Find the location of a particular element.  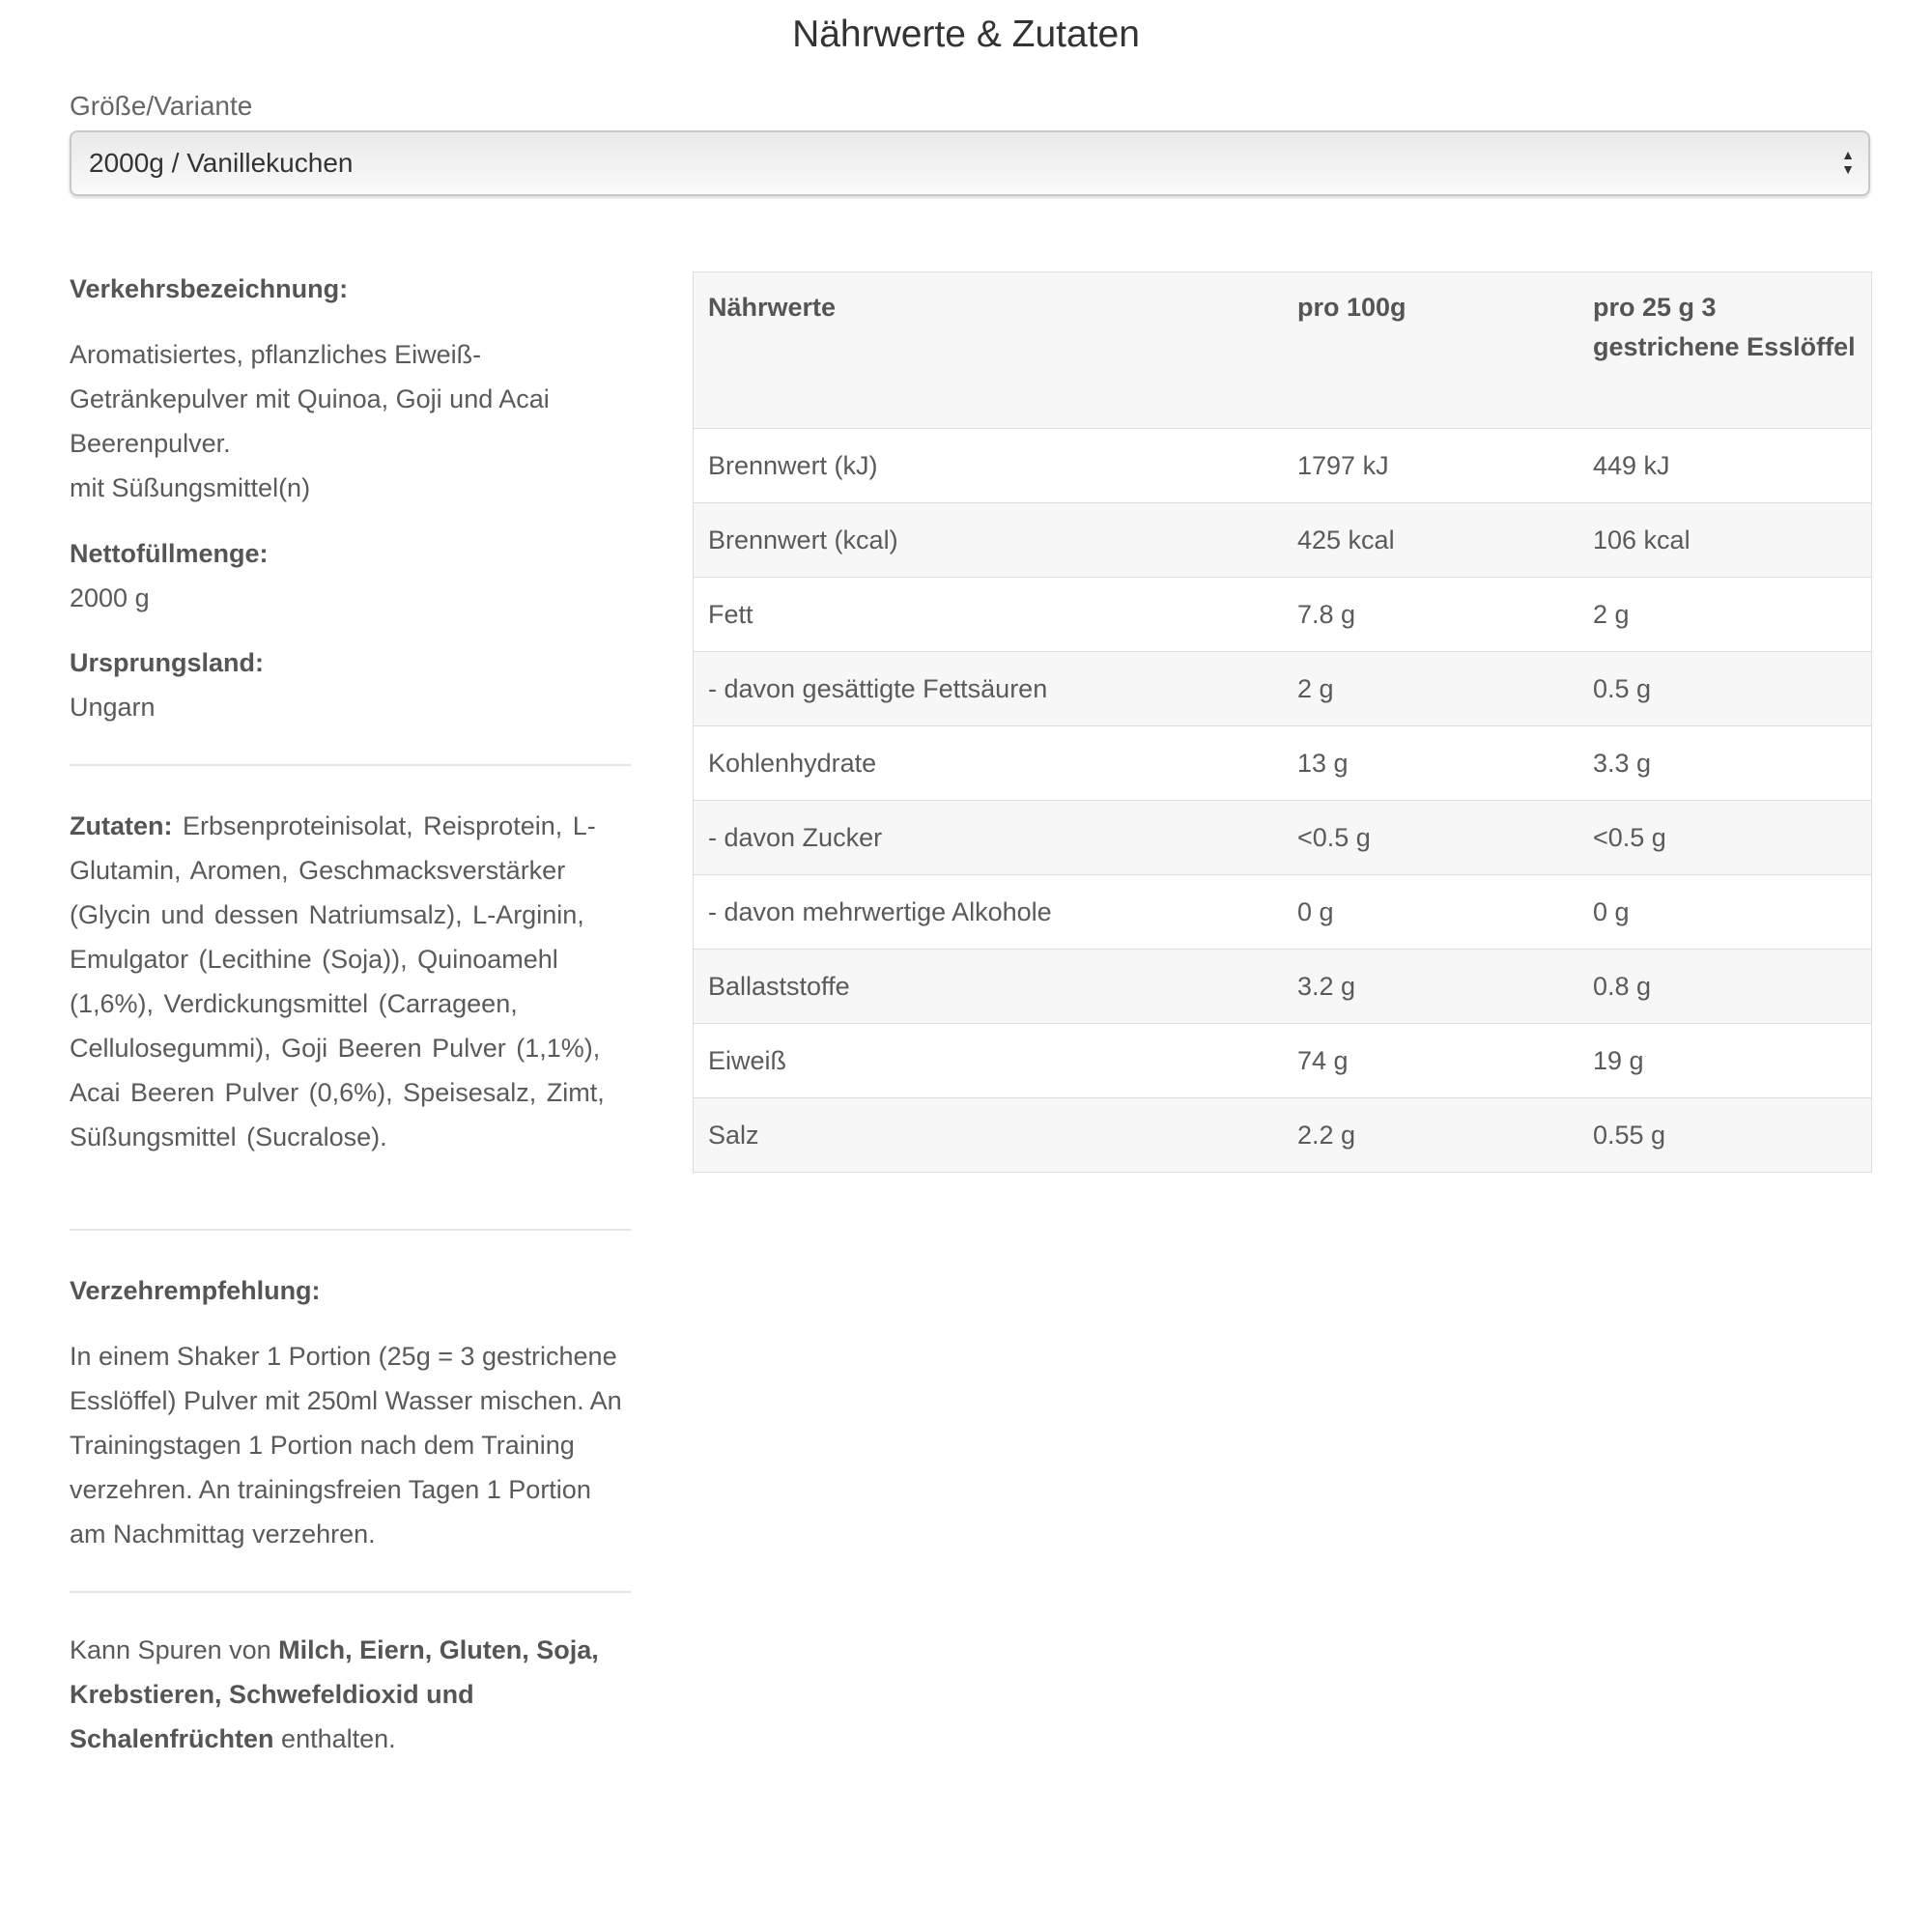

allergen-prefix: Kann Spuren von is located at coordinates (174, 1649).